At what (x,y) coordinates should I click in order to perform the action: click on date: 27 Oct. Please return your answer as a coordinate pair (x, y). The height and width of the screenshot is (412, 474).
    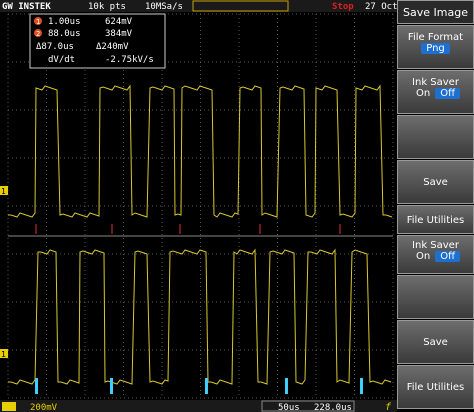
    Looking at the image, I should click on (381, 7).